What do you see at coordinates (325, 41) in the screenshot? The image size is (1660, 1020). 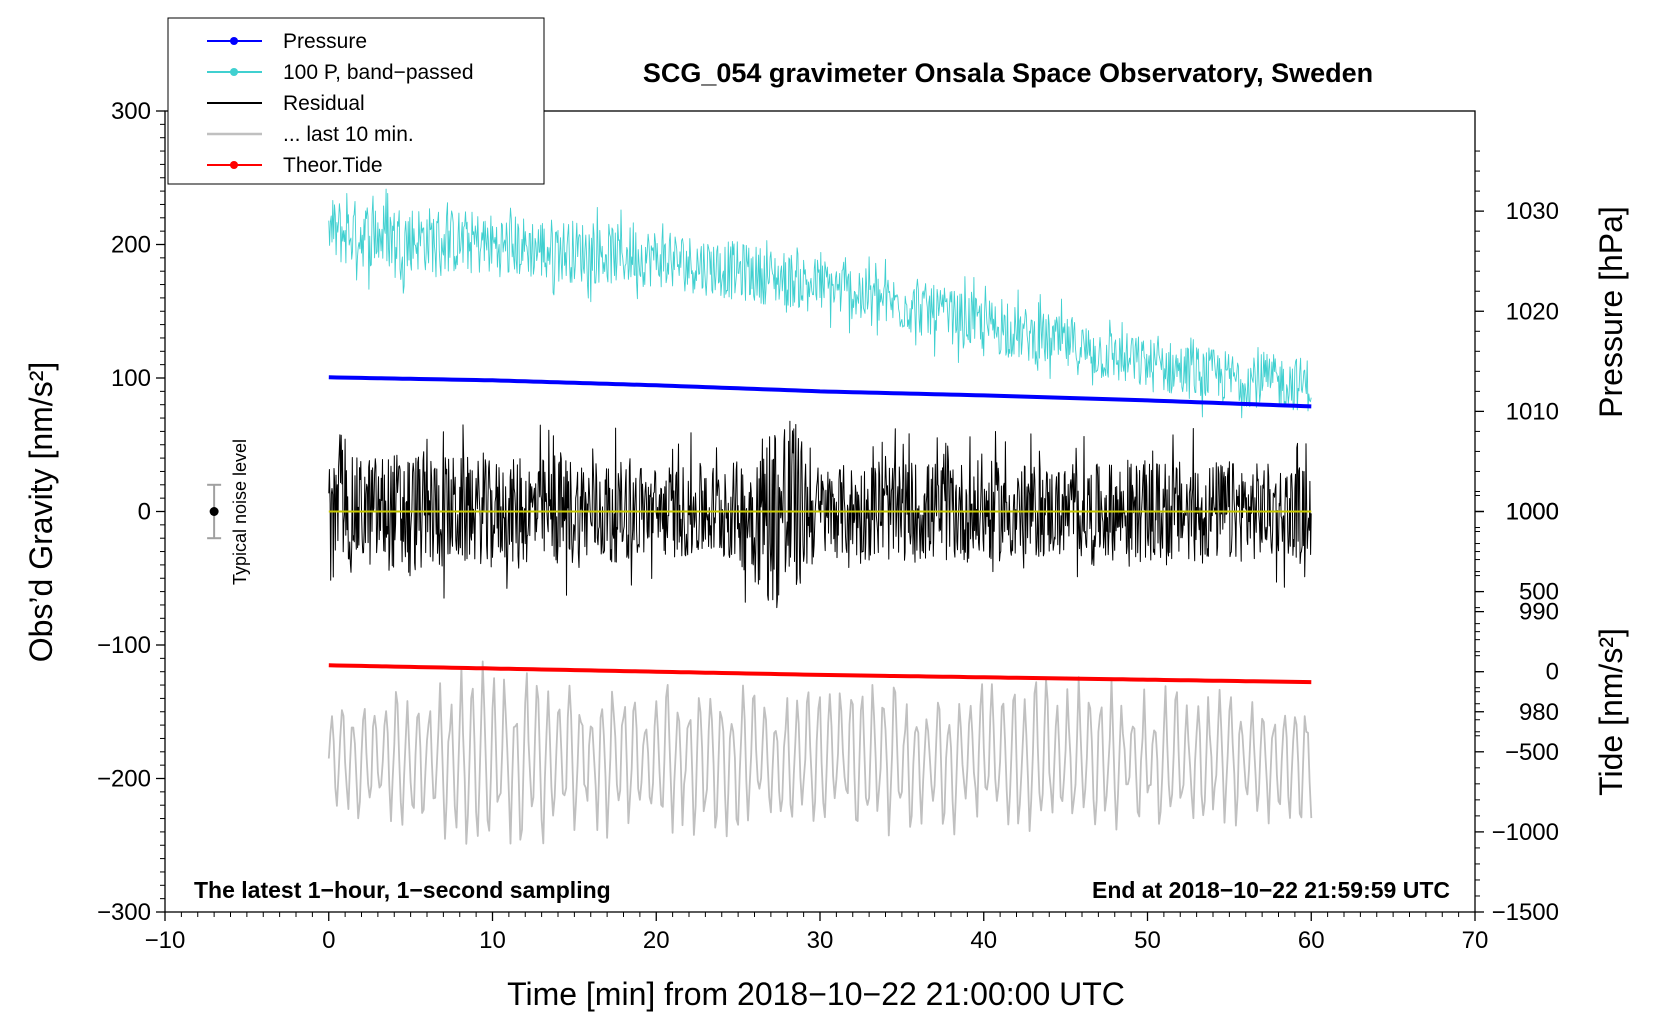 I see `legend-label: Pressure` at bounding box center [325, 41].